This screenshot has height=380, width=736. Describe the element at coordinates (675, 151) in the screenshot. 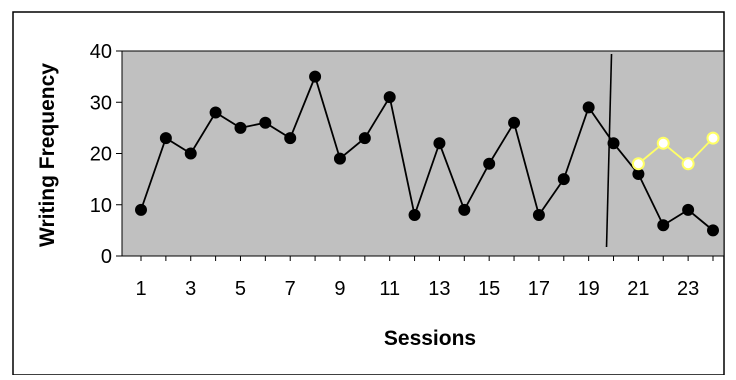

I see `series-2-line` at that location.